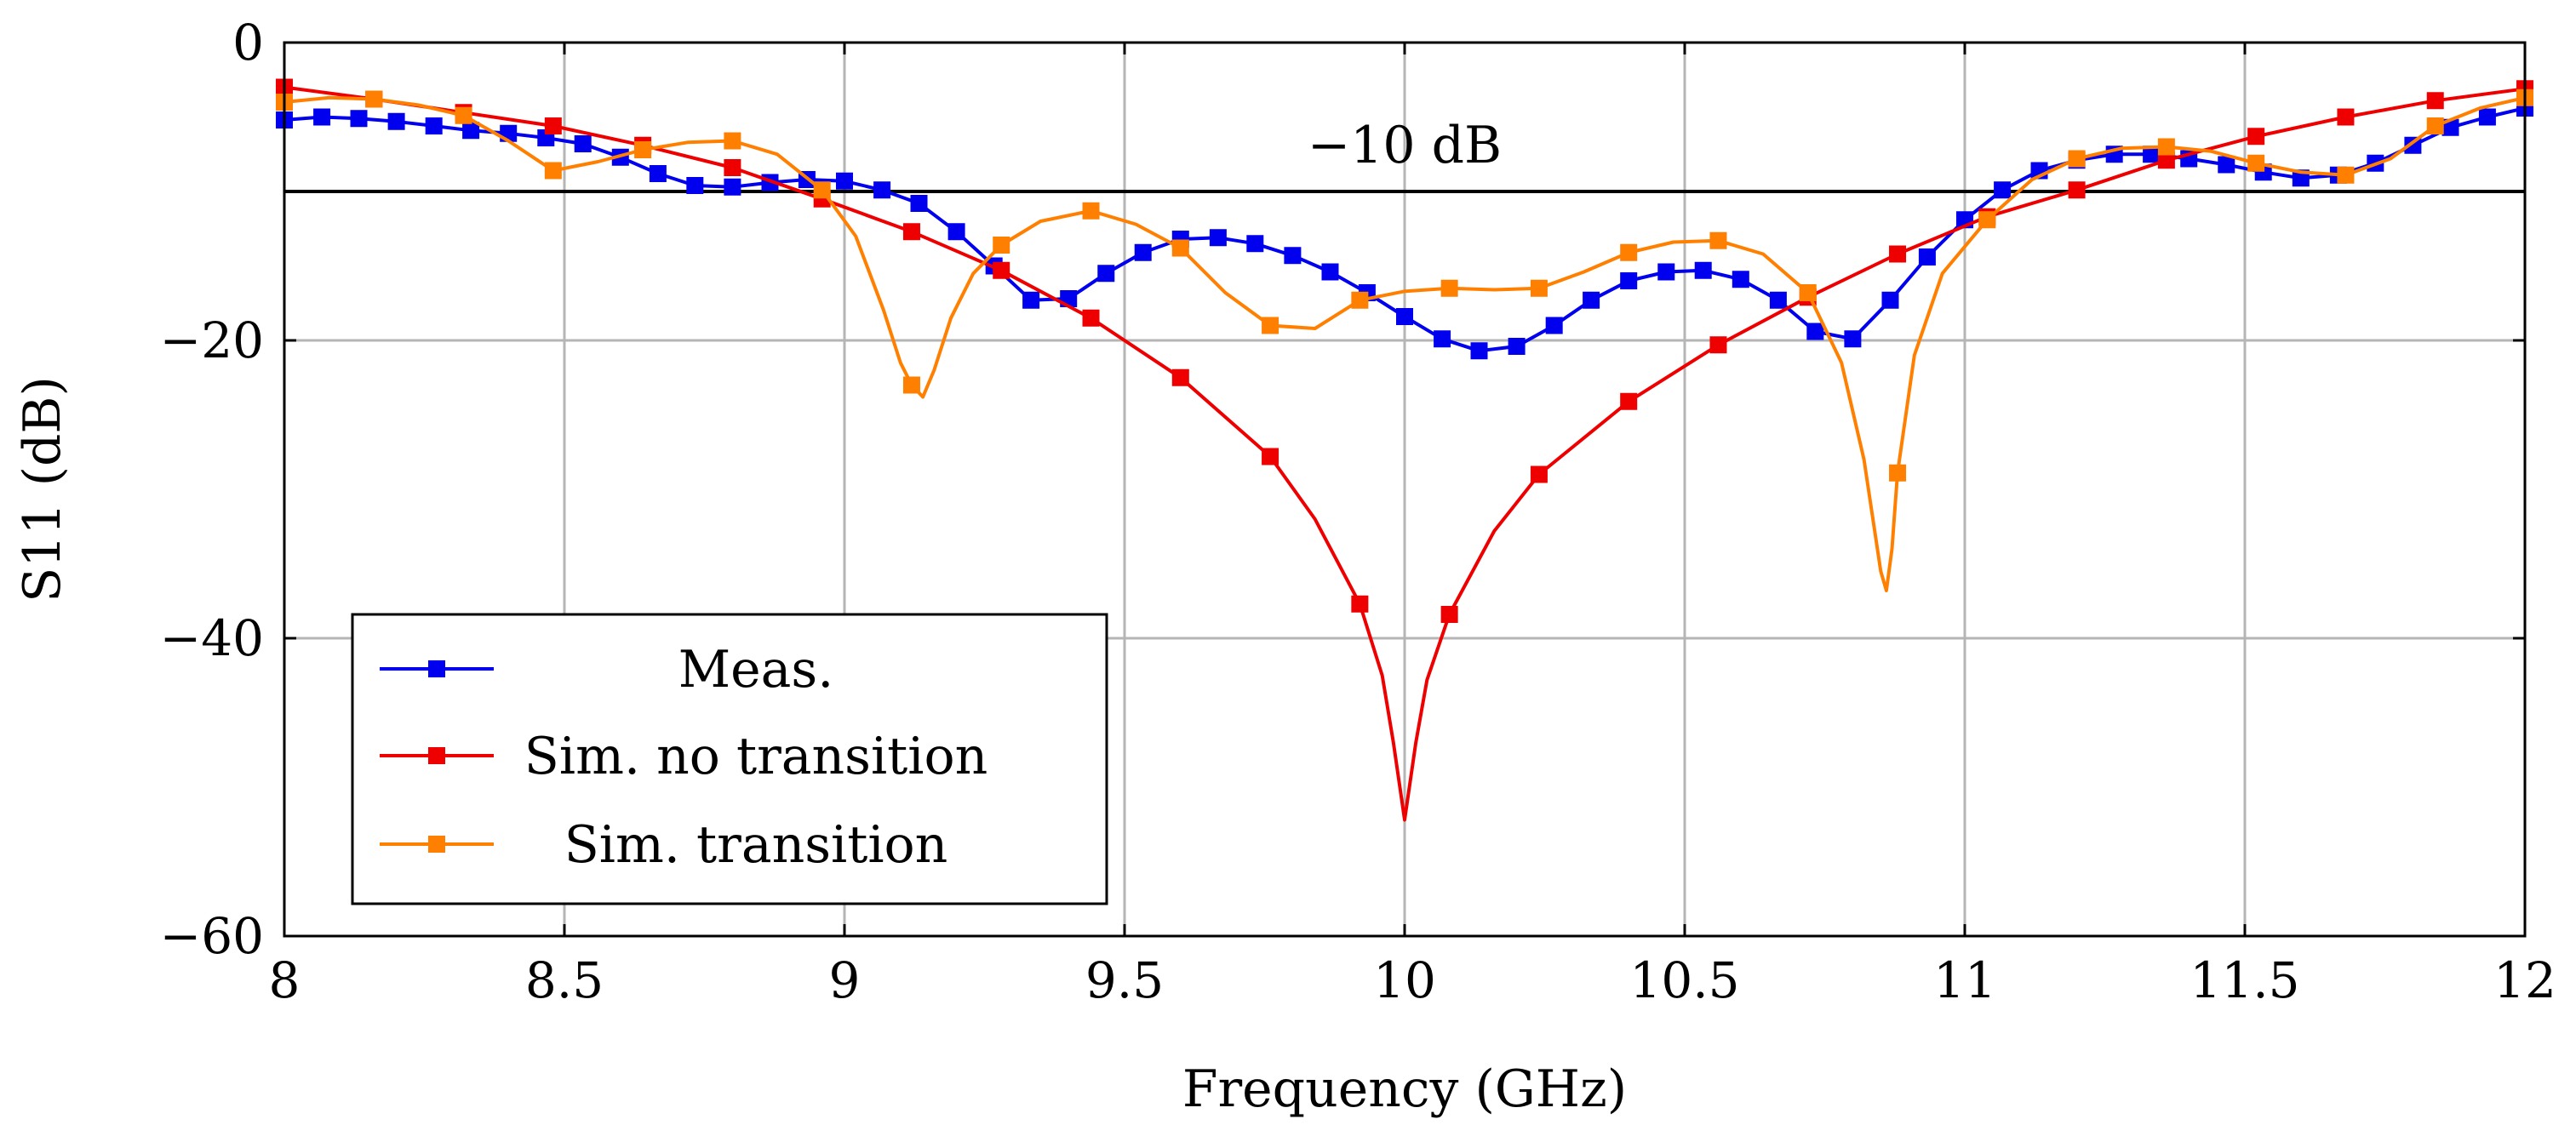  I want to click on x-tick-label: 10, so click(1404, 980).